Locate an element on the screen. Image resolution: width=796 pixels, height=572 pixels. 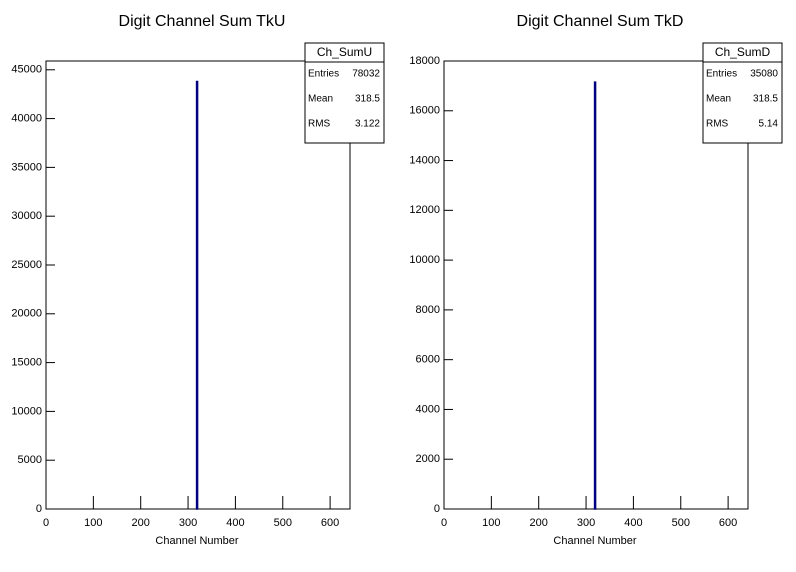
stats-value: 35080 is located at coordinates (764, 74).